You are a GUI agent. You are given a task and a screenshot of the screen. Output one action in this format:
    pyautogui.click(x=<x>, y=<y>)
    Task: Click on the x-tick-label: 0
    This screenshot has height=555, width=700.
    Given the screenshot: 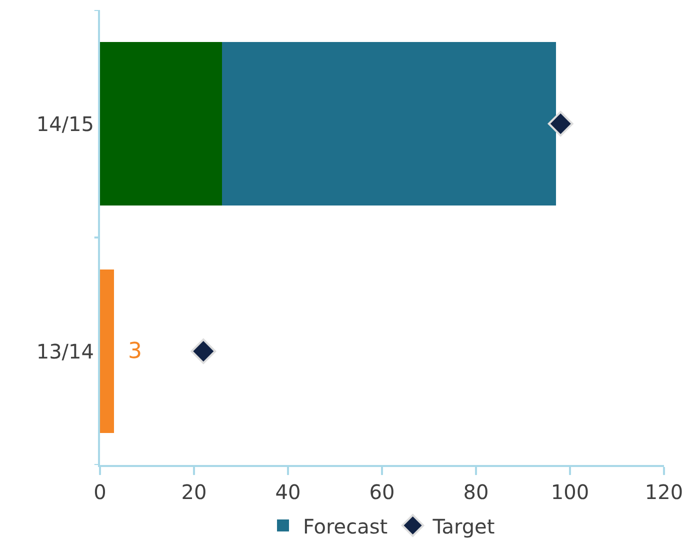 What is the action you would take?
    pyautogui.click(x=100, y=492)
    